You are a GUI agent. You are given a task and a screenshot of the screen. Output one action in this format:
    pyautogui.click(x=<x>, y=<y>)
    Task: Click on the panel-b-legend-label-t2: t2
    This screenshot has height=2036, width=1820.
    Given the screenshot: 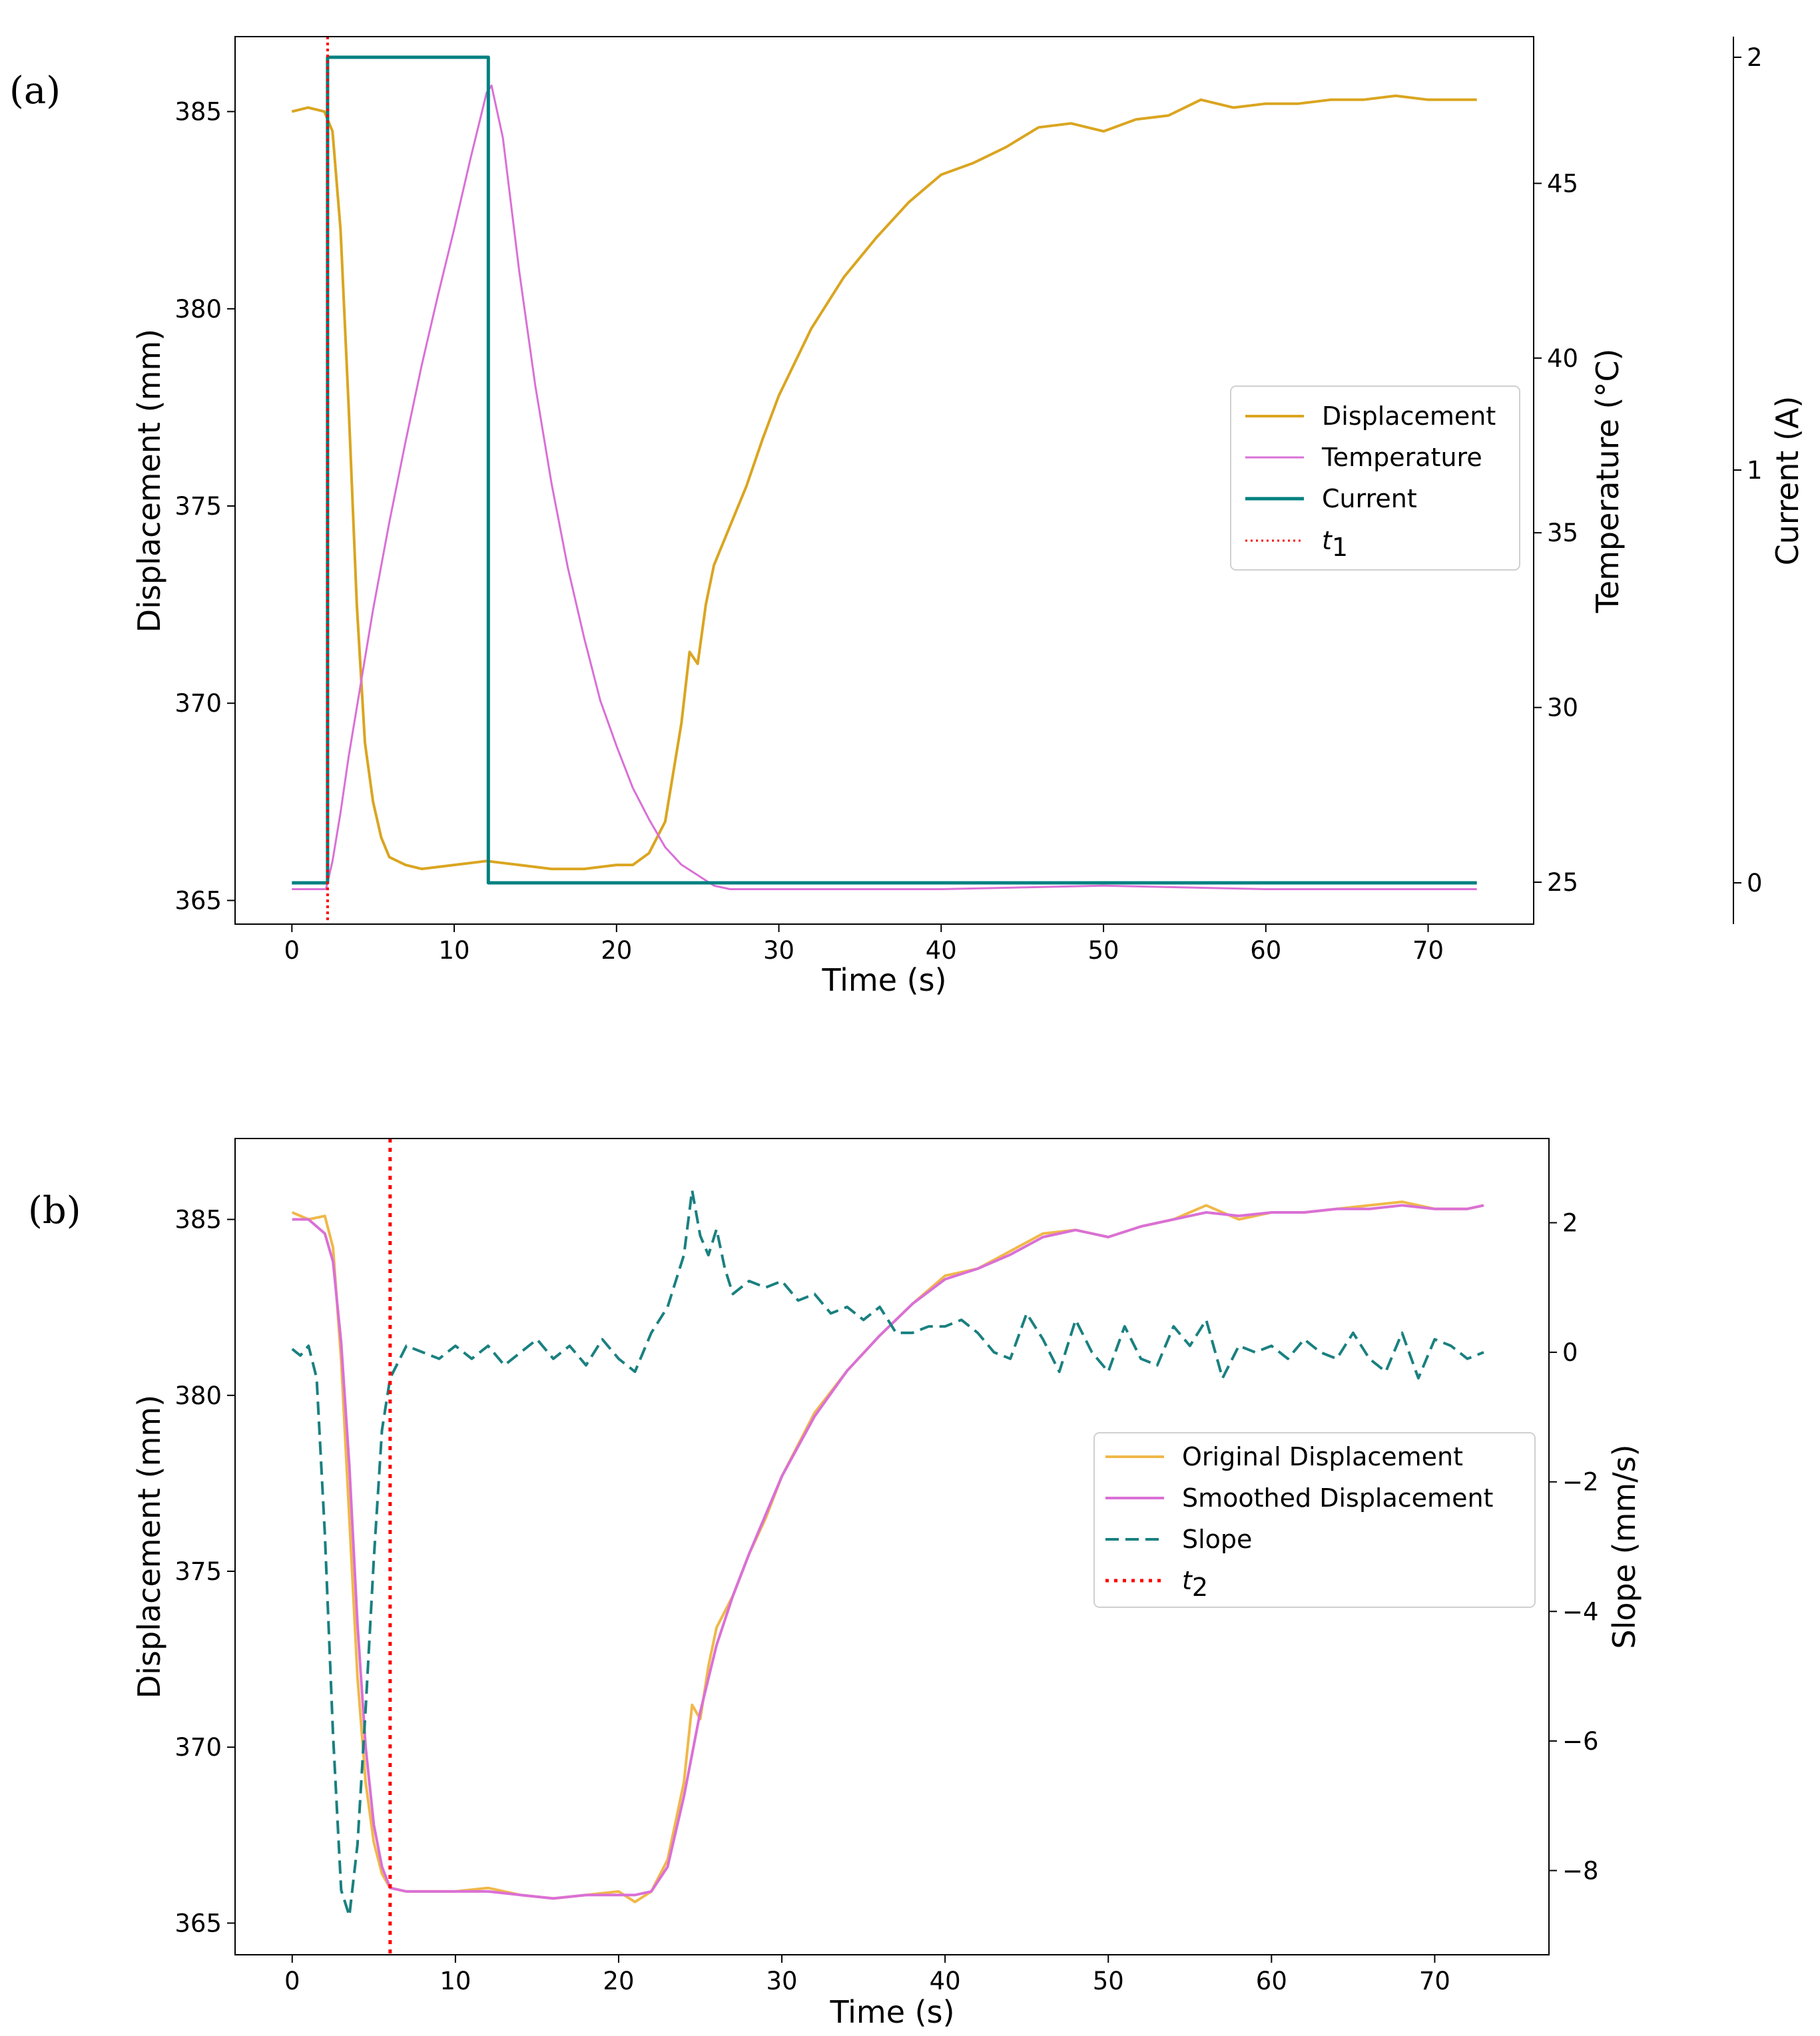 What is the action you would take?
    pyautogui.click(x=1195, y=1584)
    